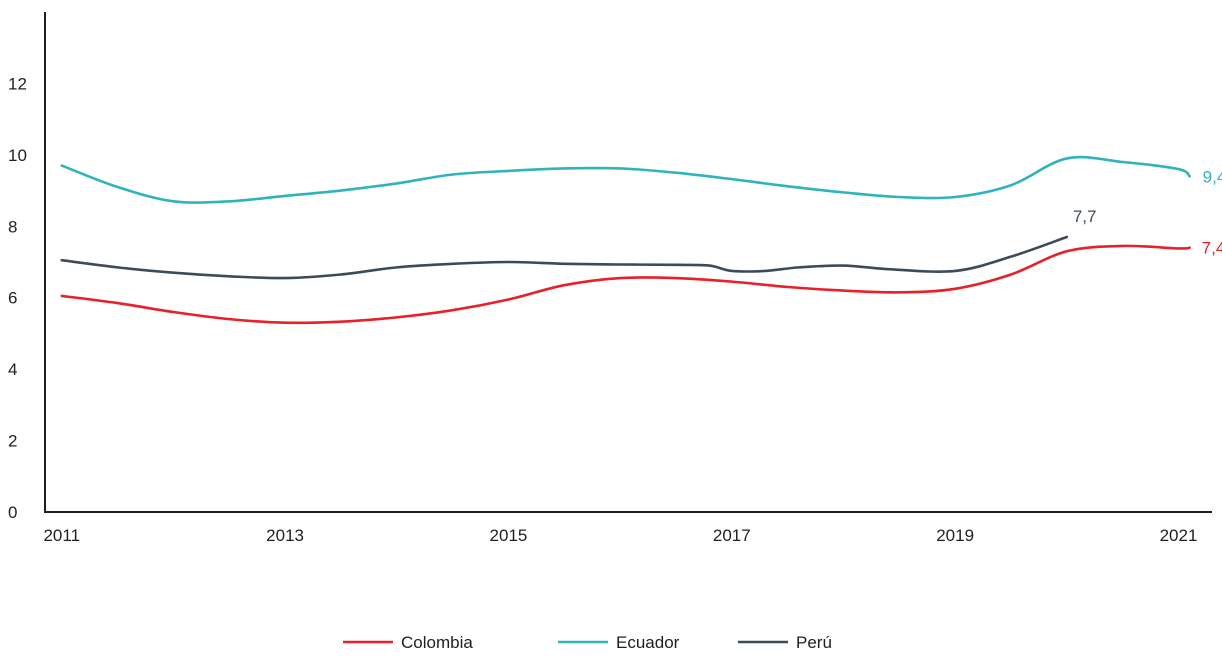  I want to click on y-tick-label: 4, so click(12, 369).